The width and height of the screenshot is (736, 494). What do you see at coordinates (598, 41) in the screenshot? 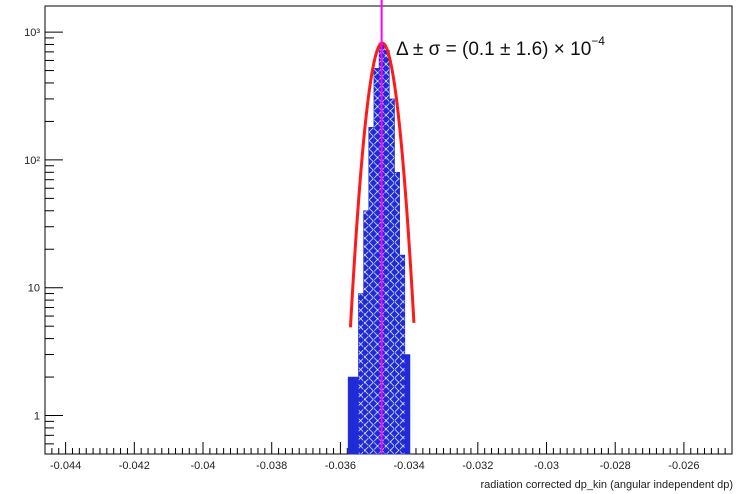
I see `annotation-exponent: −4` at bounding box center [598, 41].